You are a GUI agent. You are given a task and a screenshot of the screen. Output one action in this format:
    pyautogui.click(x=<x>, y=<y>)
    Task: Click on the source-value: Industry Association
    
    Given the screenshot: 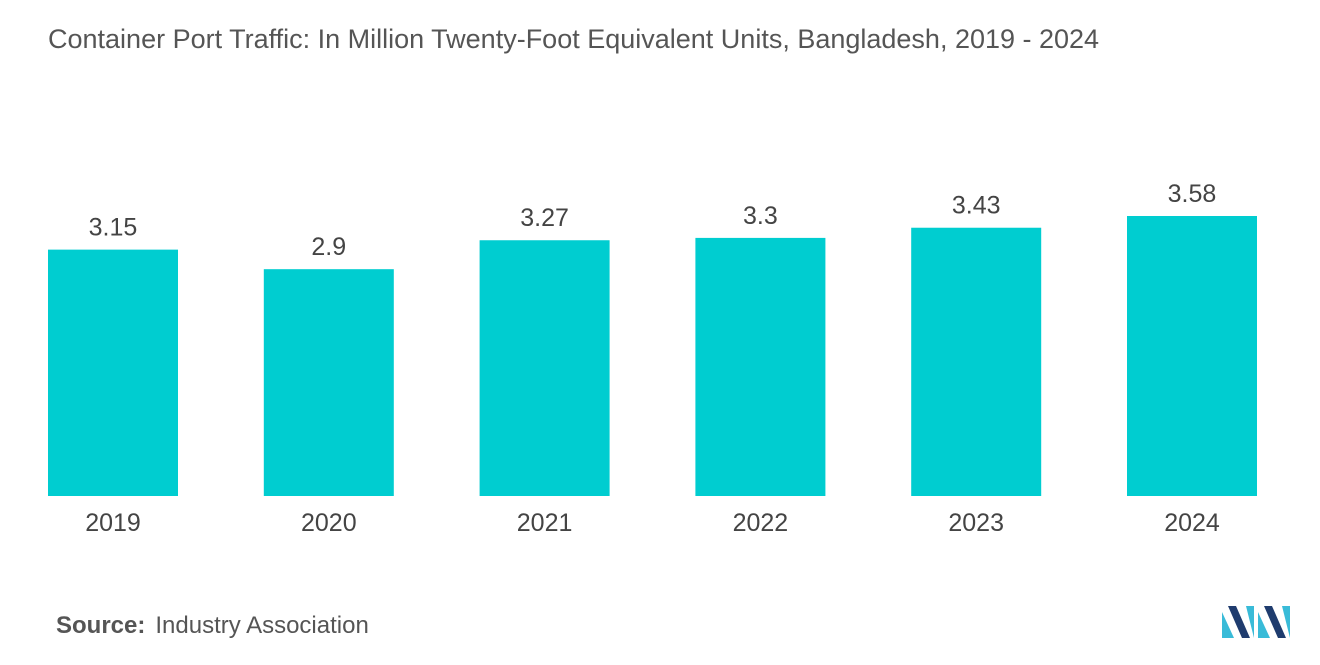 What is the action you would take?
    pyautogui.click(x=262, y=625)
    